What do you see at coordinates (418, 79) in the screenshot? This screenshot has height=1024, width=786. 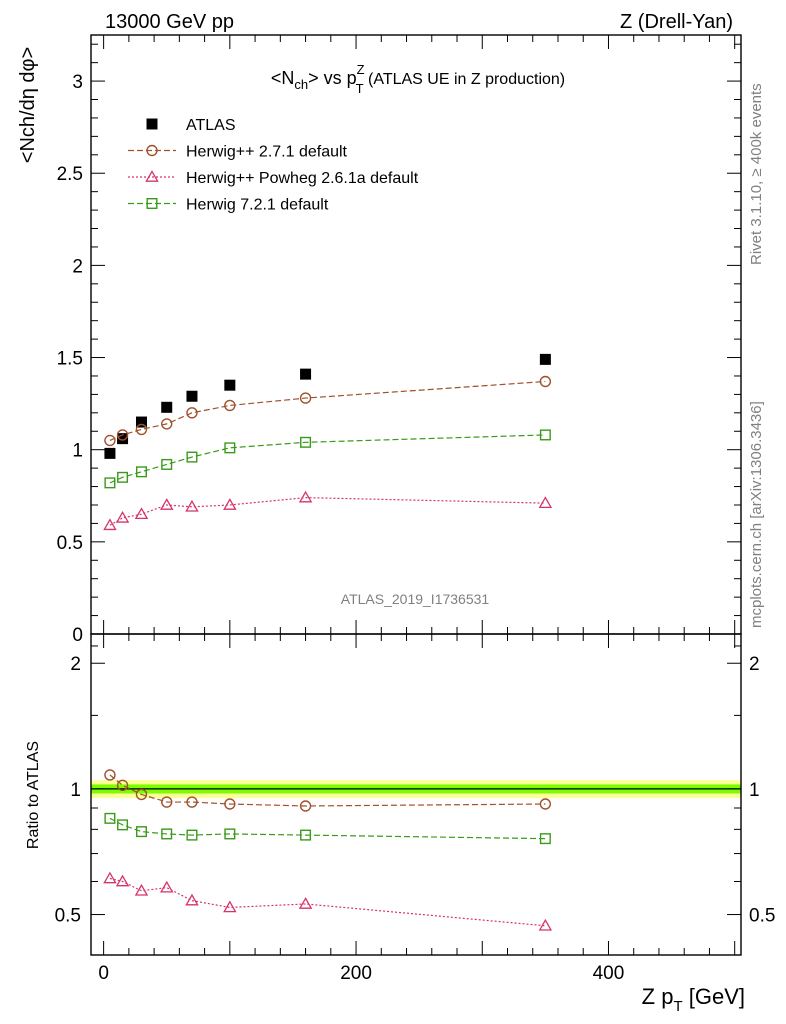 I see `chart-title: <Nch> vs pZ T (ATLAS UE in Z production)` at bounding box center [418, 79].